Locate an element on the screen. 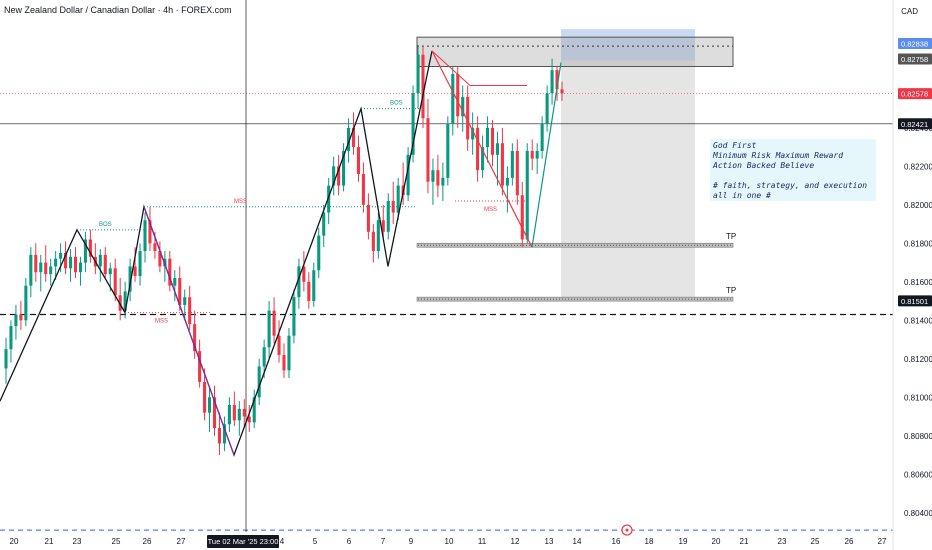 The width and height of the screenshot is (932, 550). time-tick-label: 20 is located at coordinates (14, 541).